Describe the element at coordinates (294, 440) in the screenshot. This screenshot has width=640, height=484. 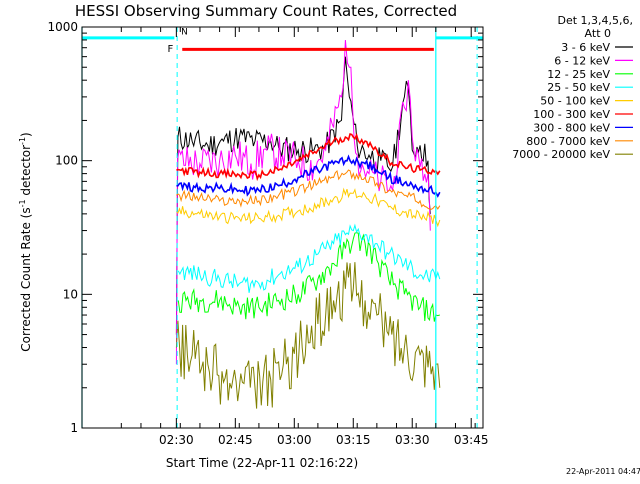
I see `x-tick-label: 03:00` at that location.